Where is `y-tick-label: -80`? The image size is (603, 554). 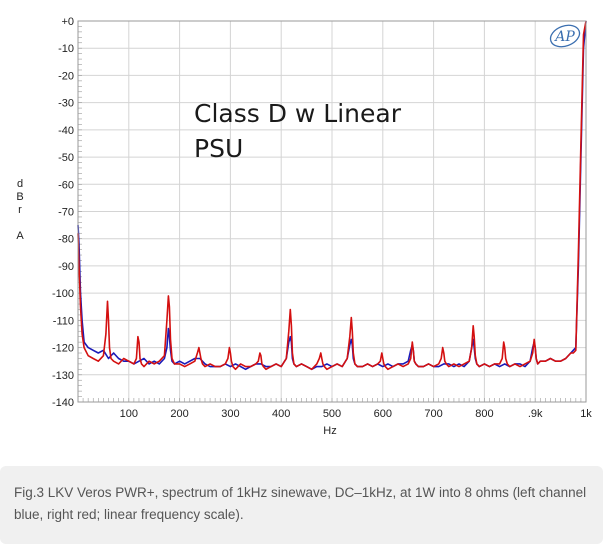
y-tick-label: -80 is located at coordinates (66, 240).